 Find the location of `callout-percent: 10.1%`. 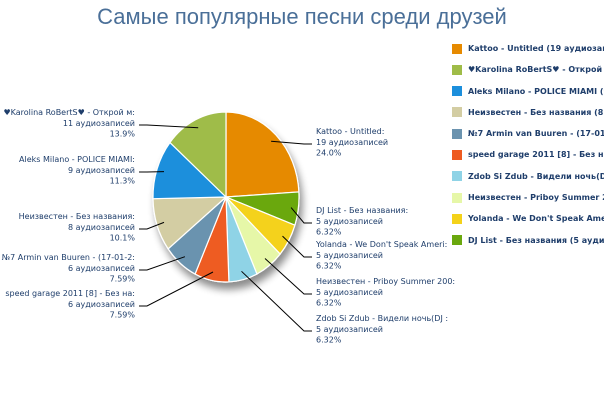

callout-percent: 10.1% is located at coordinates (123, 238).